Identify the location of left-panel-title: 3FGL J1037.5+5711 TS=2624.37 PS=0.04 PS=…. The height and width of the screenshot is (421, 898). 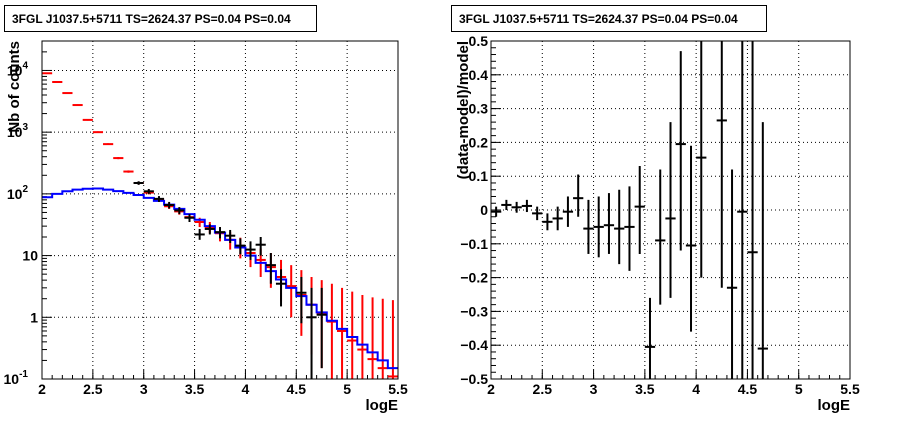
(160, 18).